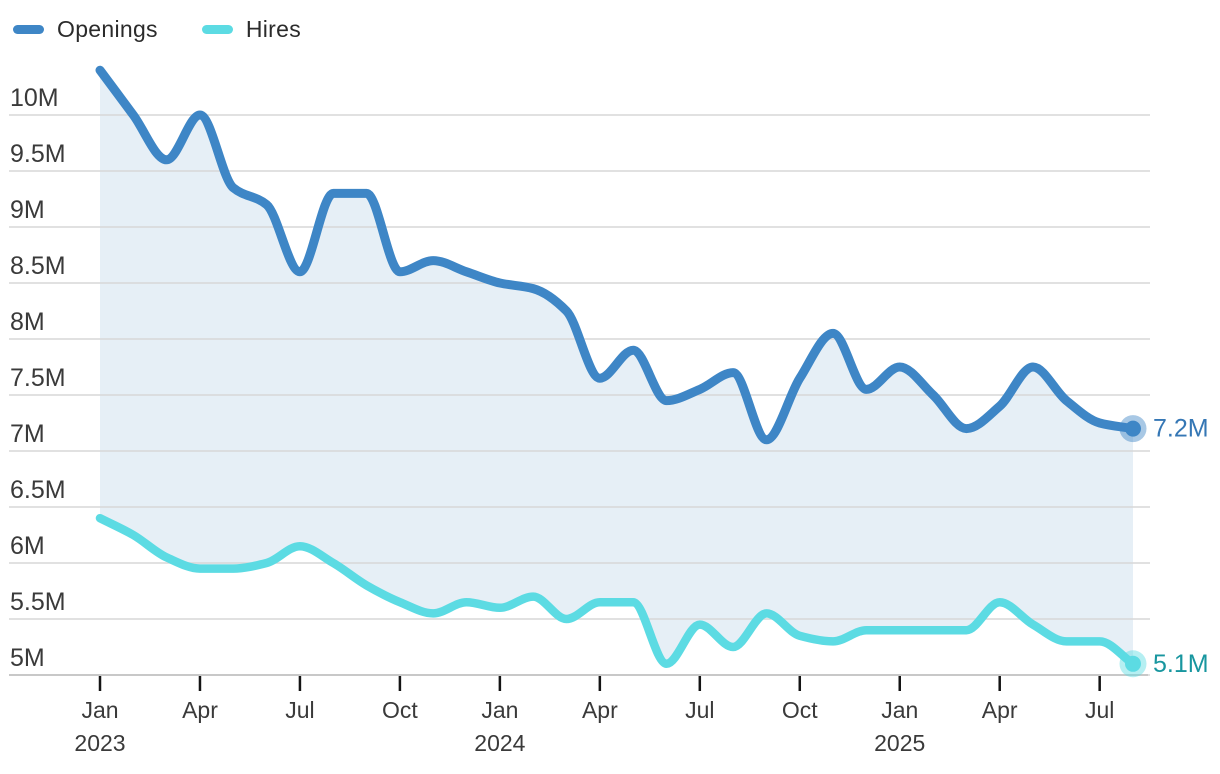 This screenshot has height=774, width=1220. What do you see at coordinates (38, 266) in the screenshot?
I see `y-axis-label: 8.5M` at bounding box center [38, 266].